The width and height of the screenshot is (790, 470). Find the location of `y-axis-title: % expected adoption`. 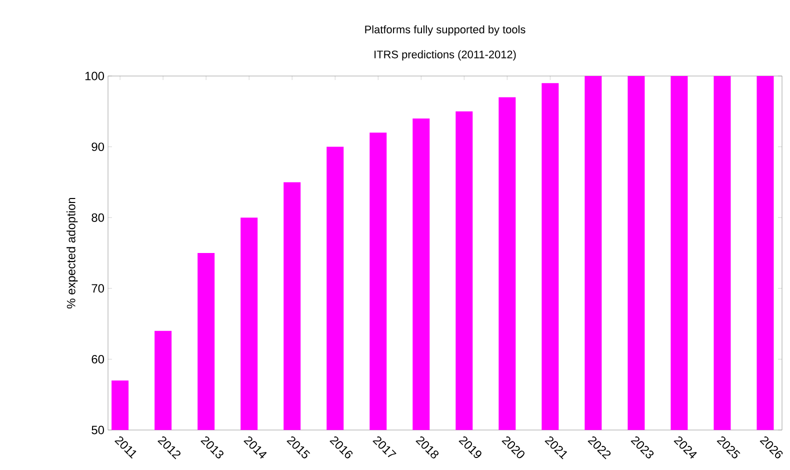

y-axis-title: % expected adoption is located at coordinates (72, 253).